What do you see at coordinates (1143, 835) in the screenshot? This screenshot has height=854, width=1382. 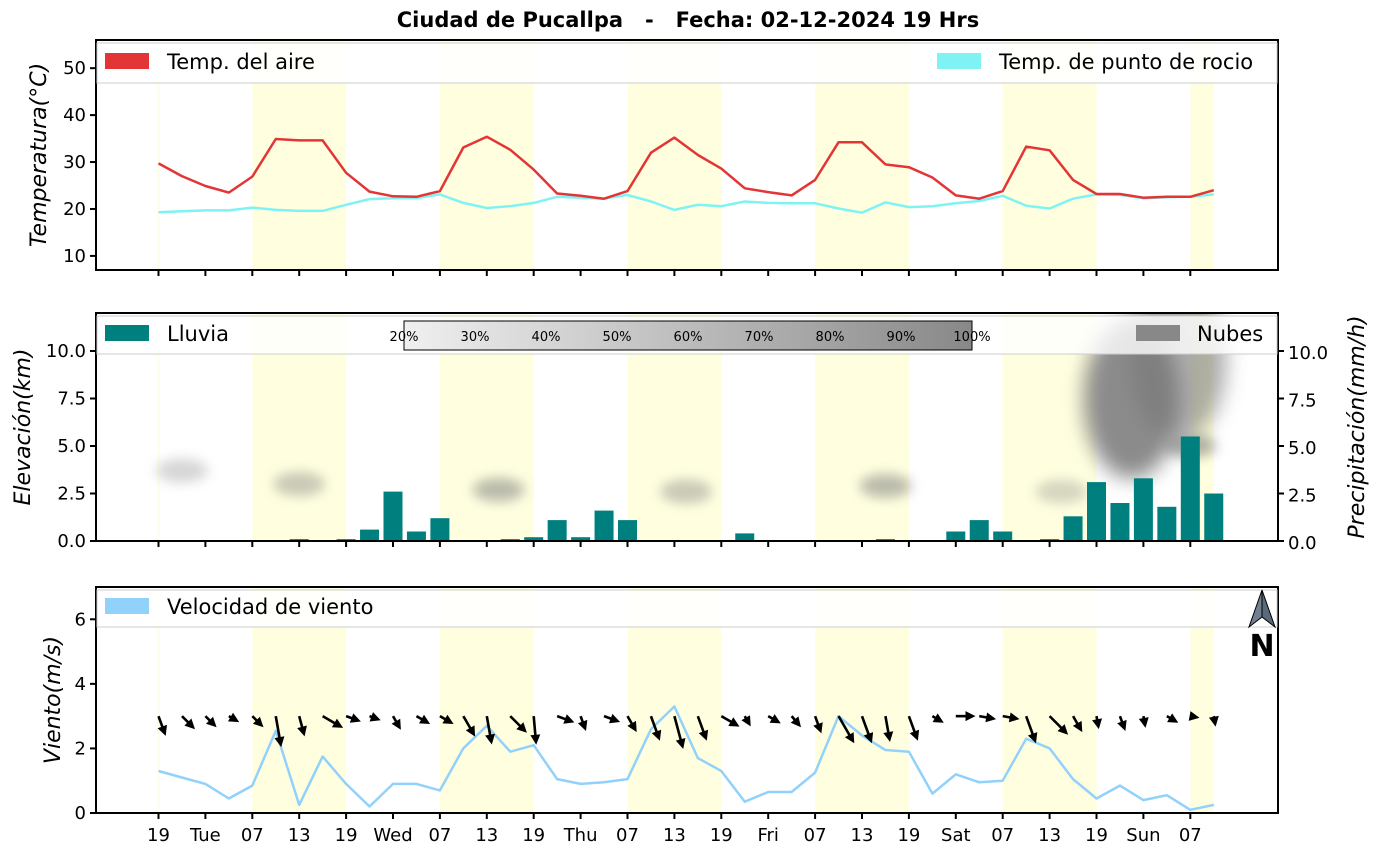 I see `x-tick-label: Sun` at bounding box center [1143, 835].